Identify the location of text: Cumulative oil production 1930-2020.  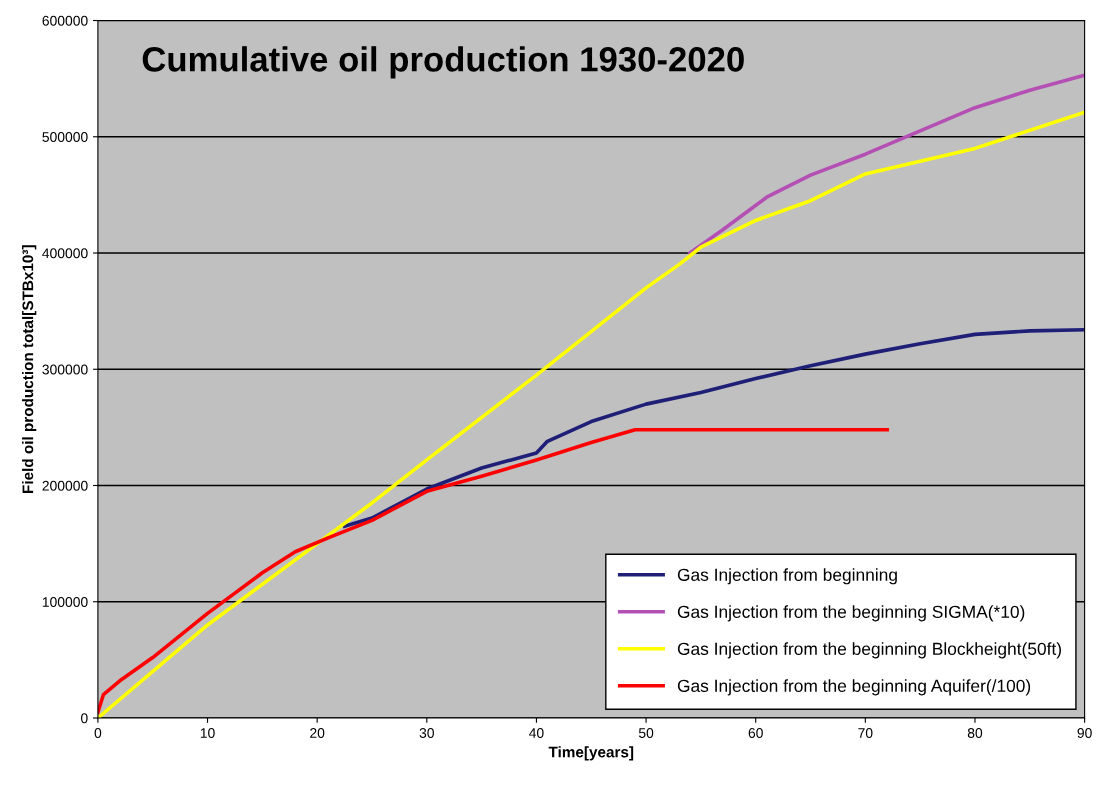
(443, 62).